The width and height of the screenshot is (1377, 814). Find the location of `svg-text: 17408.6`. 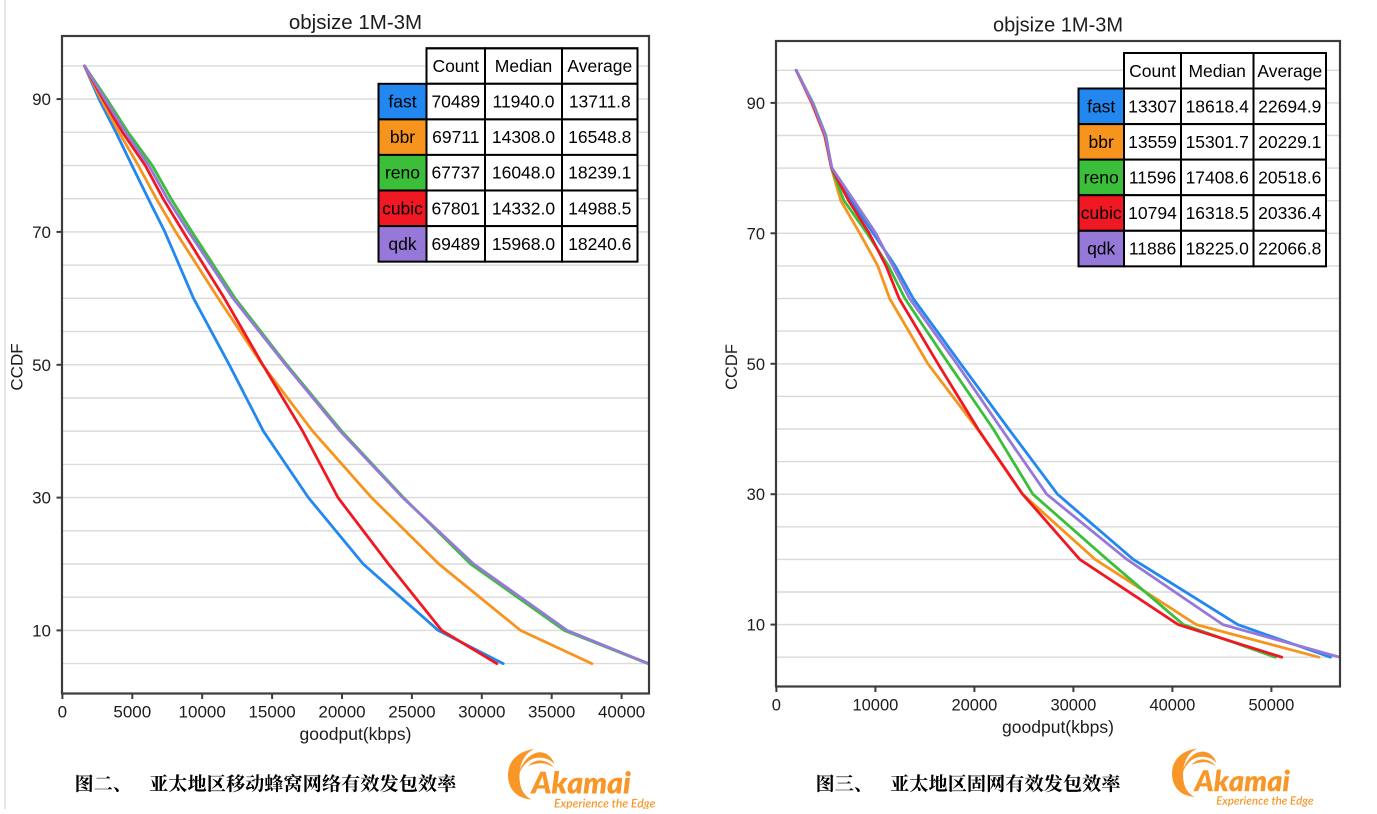

svg-text: 17408.6 is located at coordinates (1217, 177).